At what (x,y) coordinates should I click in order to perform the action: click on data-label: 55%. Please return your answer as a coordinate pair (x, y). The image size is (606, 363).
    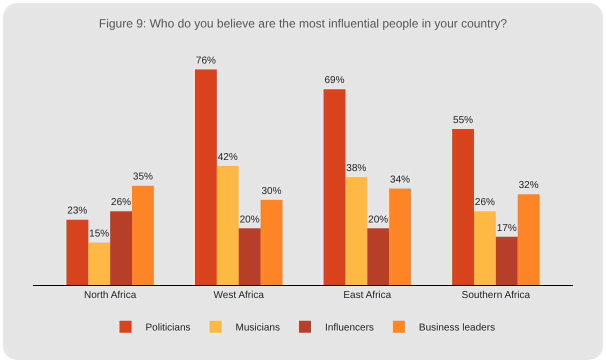
    Looking at the image, I should click on (463, 120).